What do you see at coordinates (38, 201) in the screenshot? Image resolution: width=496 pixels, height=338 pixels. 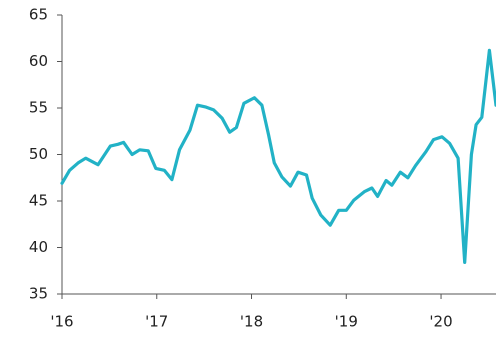 I see `y-tick-label: 45` at bounding box center [38, 201].